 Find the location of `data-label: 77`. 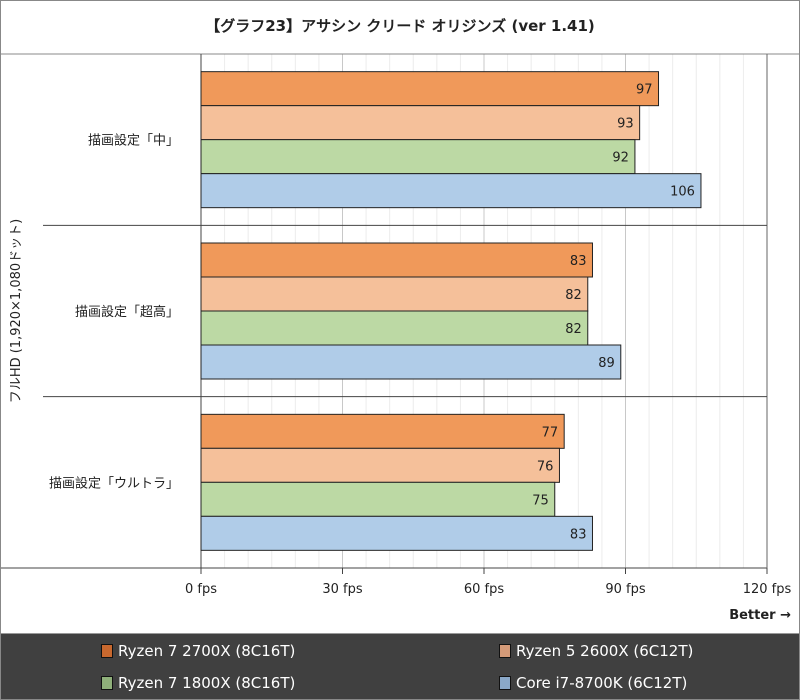

data-label: 77 is located at coordinates (550, 432).